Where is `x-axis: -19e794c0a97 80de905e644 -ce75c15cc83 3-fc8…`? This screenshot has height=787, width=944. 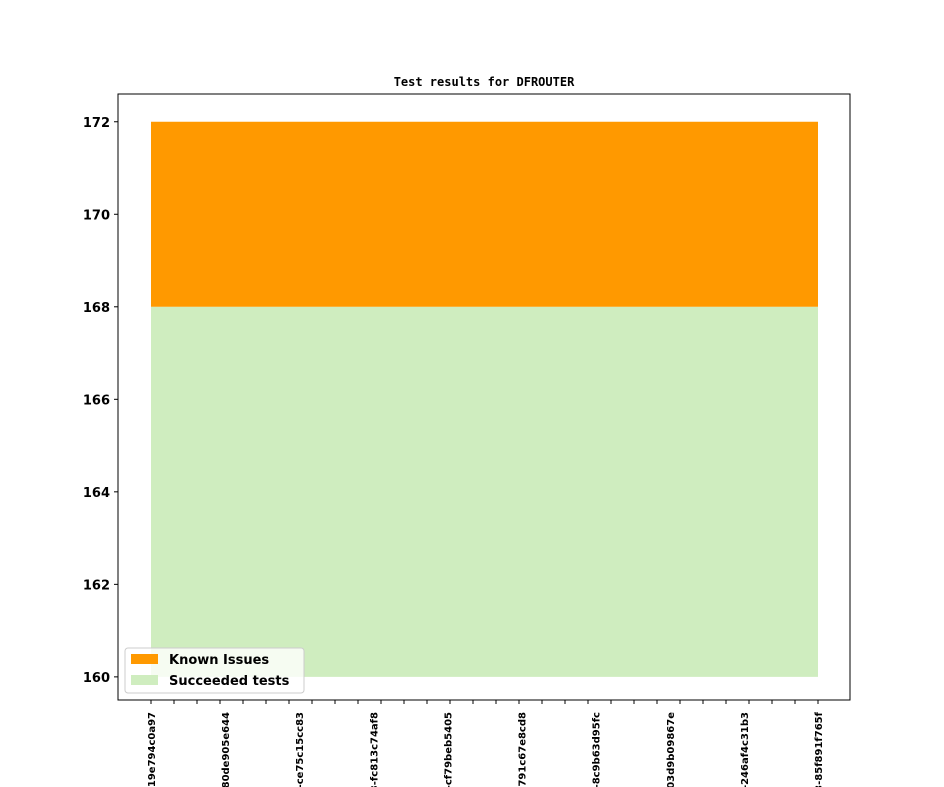 x-axis: -19e794c0a97 80de905e644 -ce75c15cc83 3-fc8… is located at coordinates (486, 743).